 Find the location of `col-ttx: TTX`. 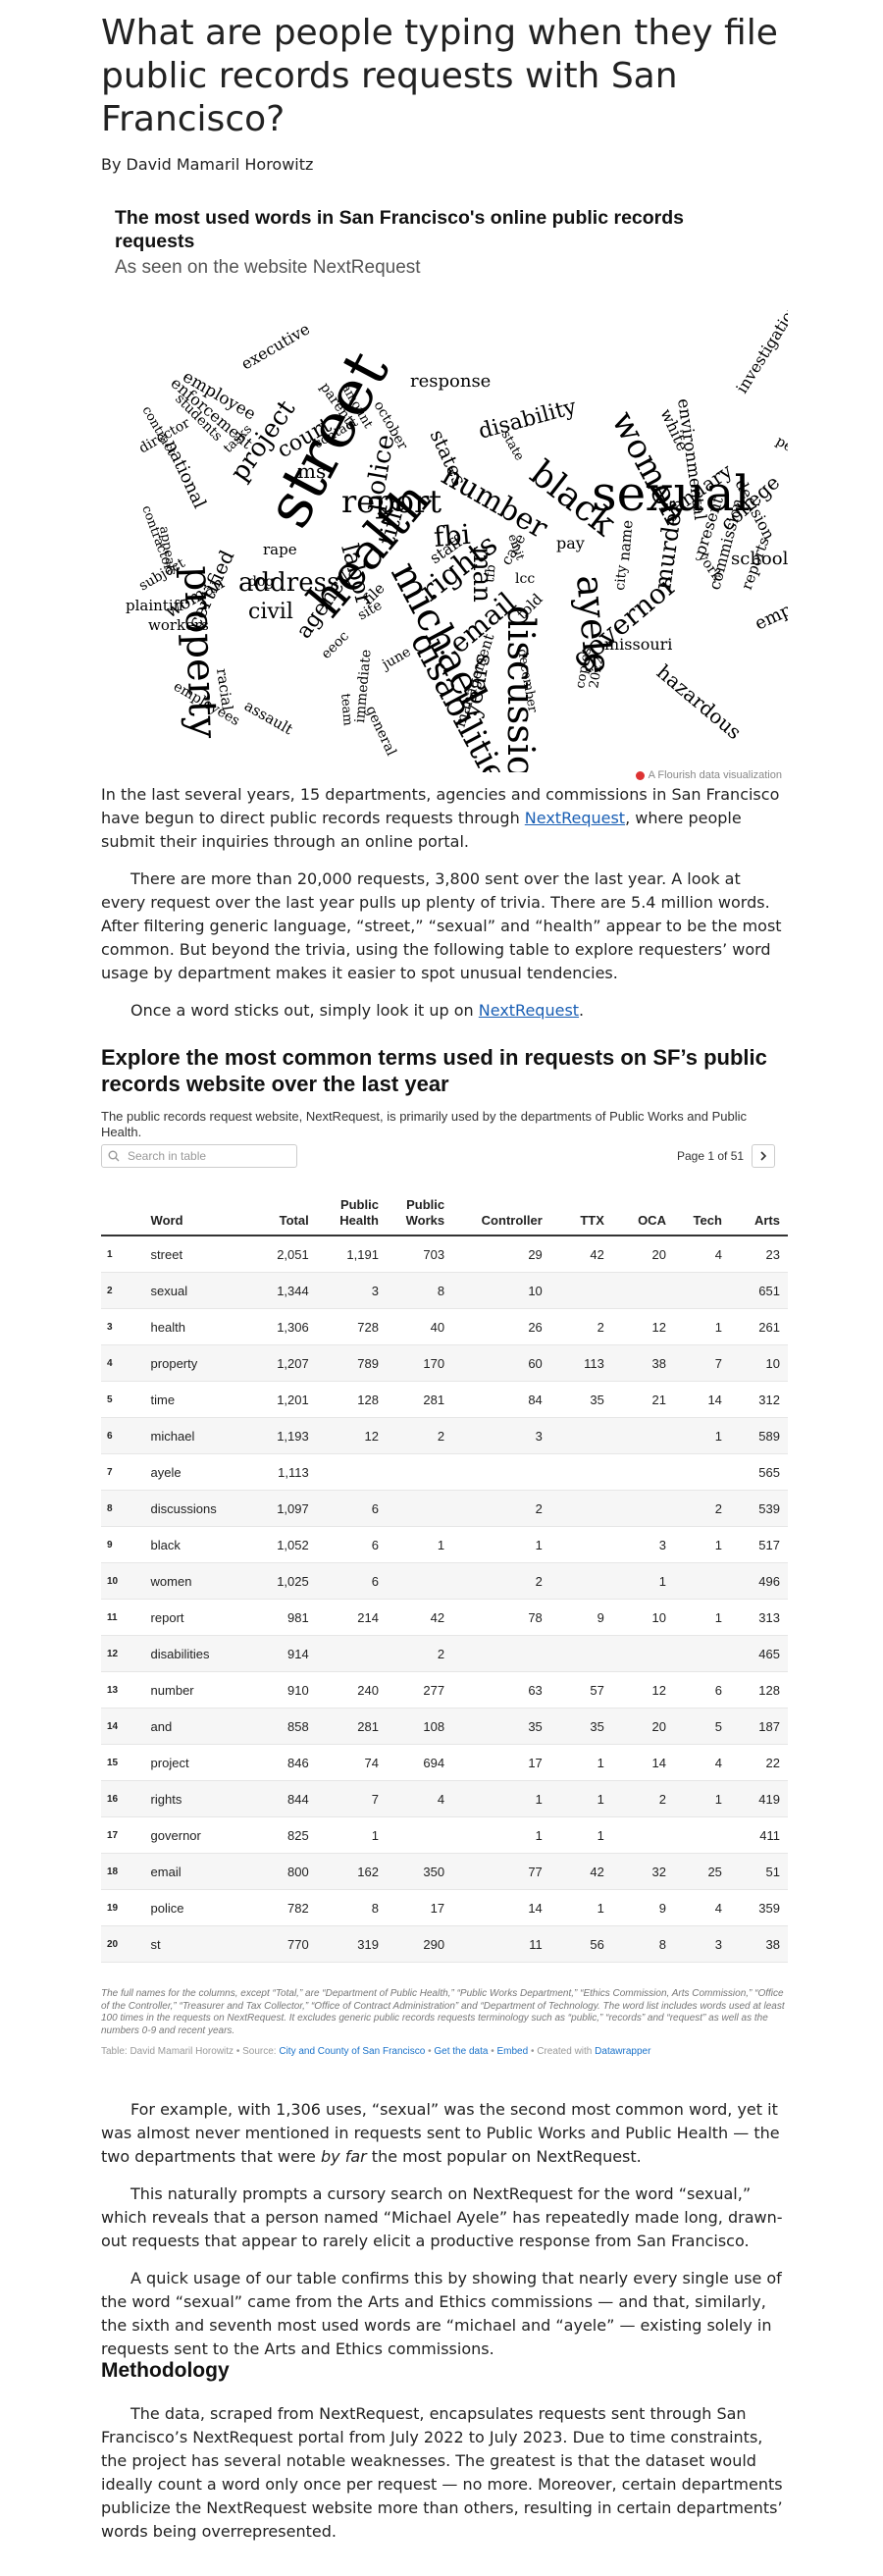

col-ttx: TTX is located at coordinates (580, 1211).